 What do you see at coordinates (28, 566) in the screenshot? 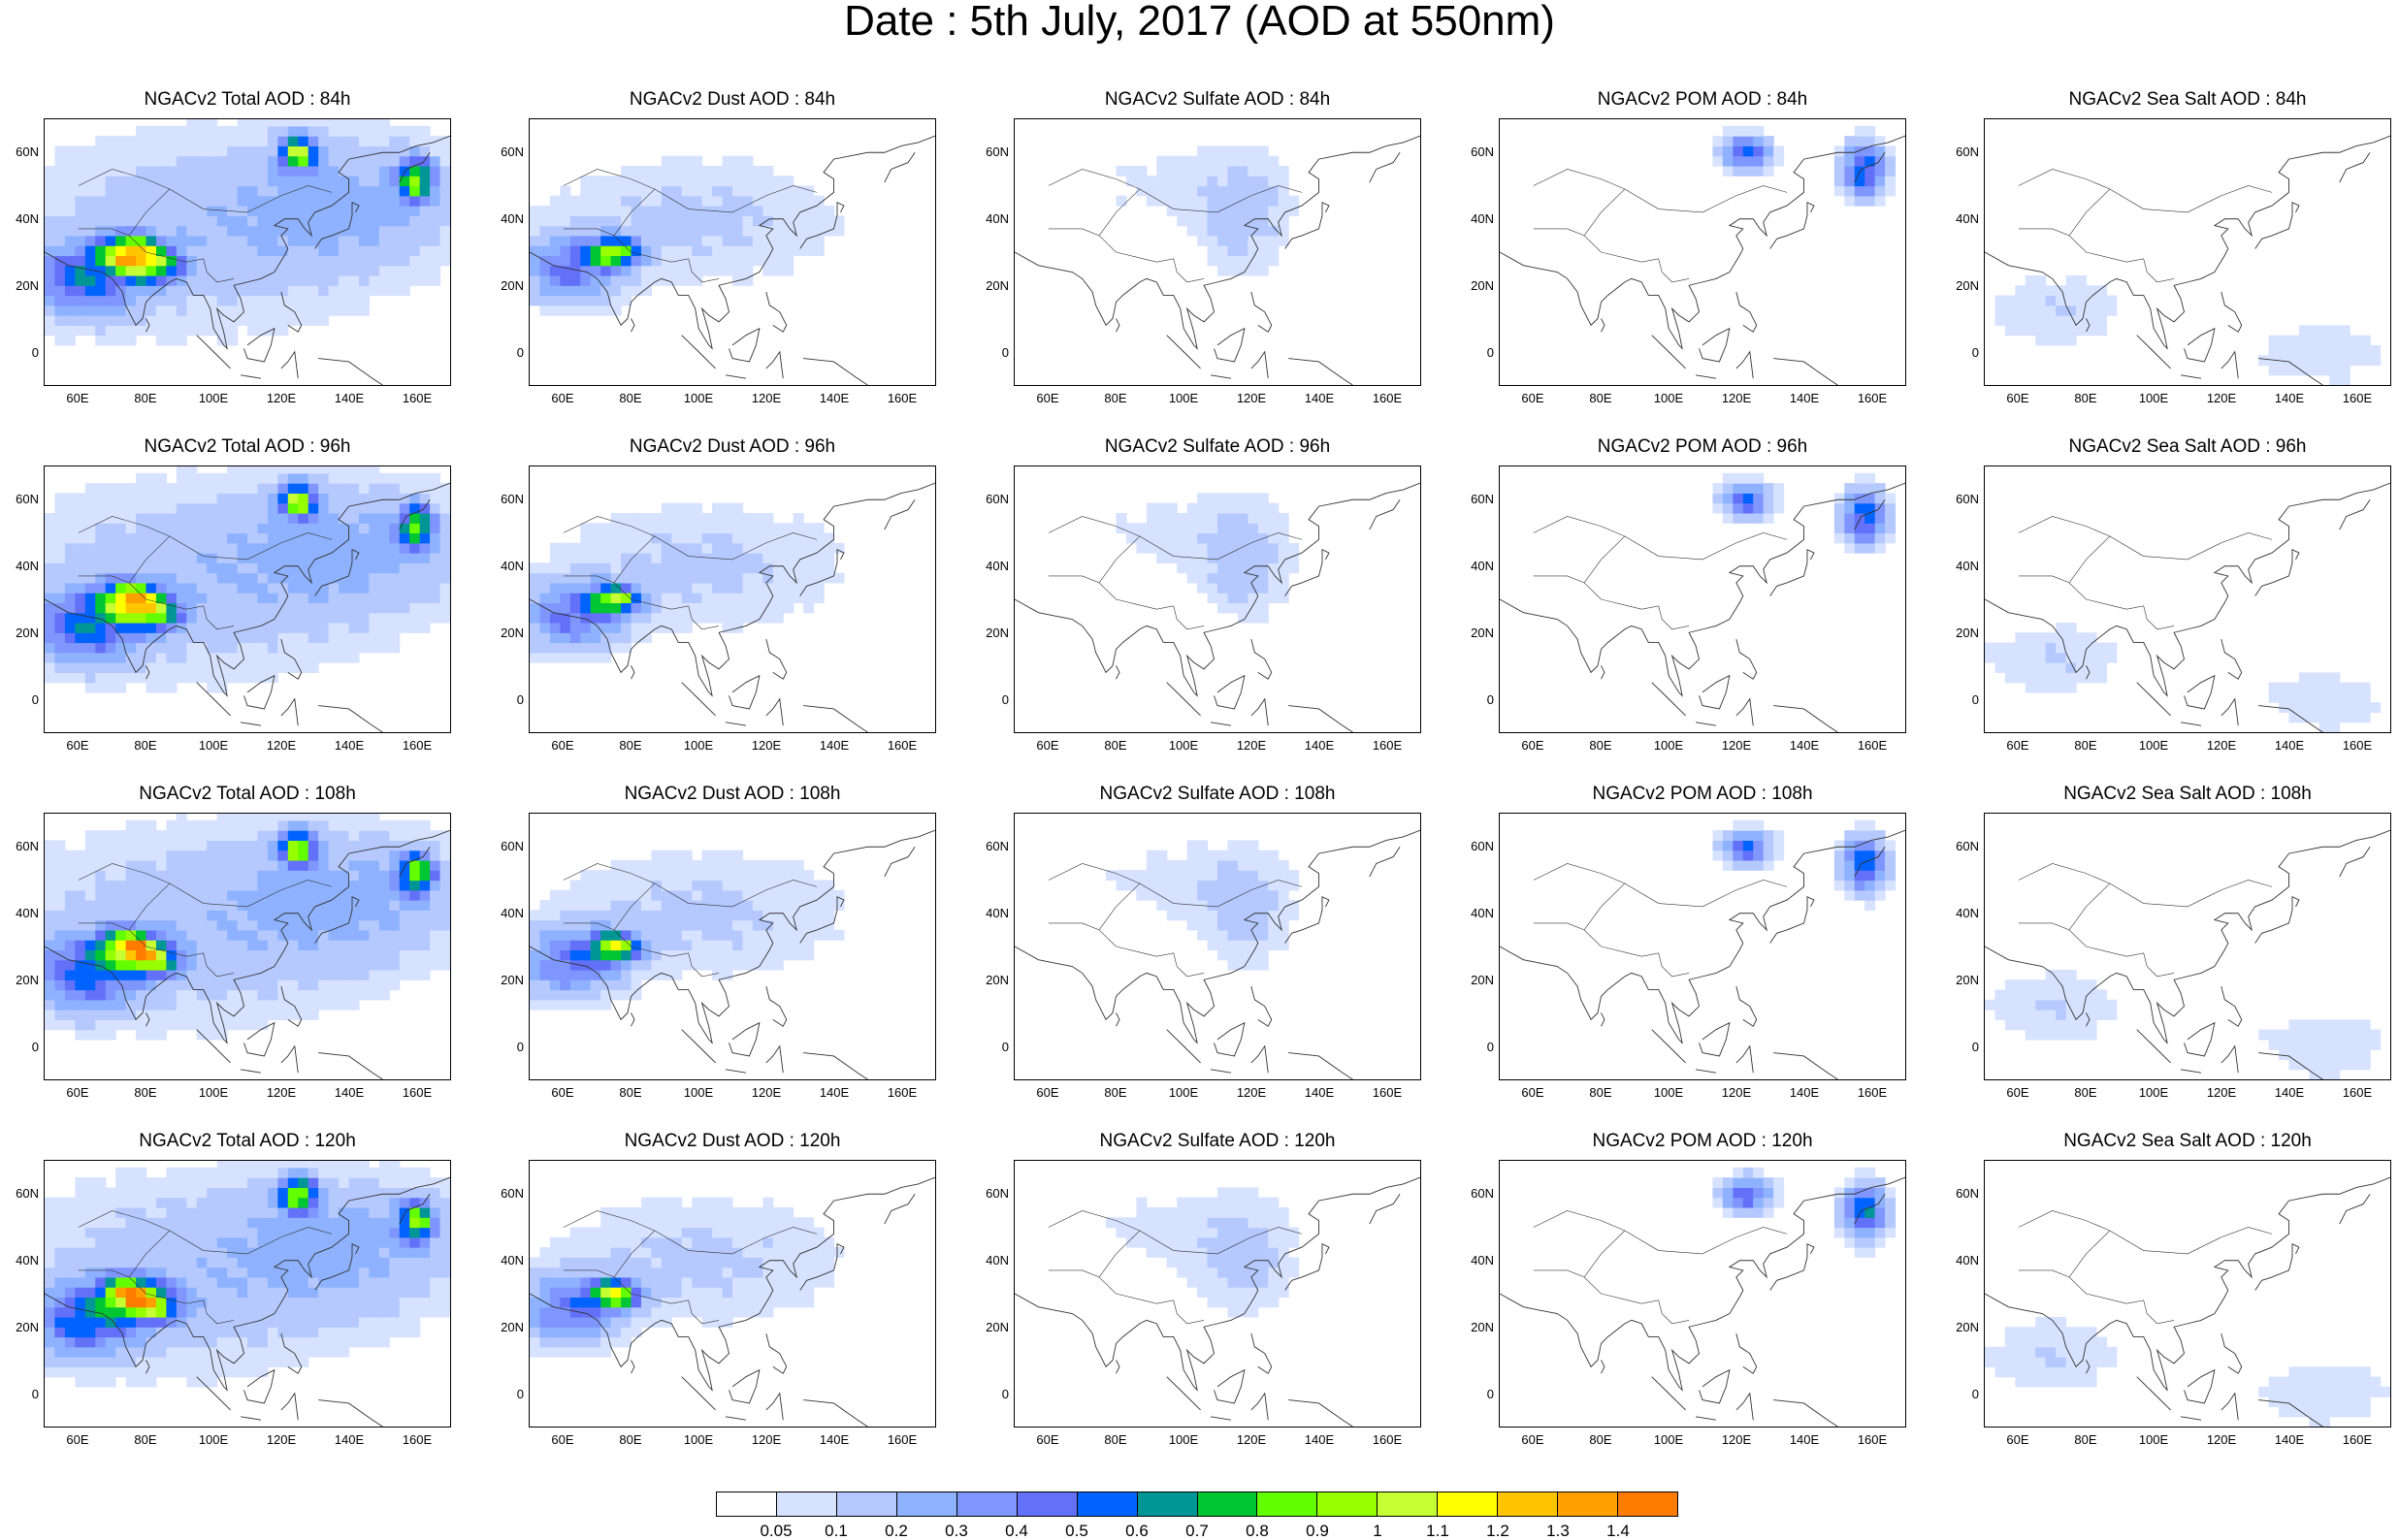
I see `y-tick-label: 40N` at bounding box center [28, 566].